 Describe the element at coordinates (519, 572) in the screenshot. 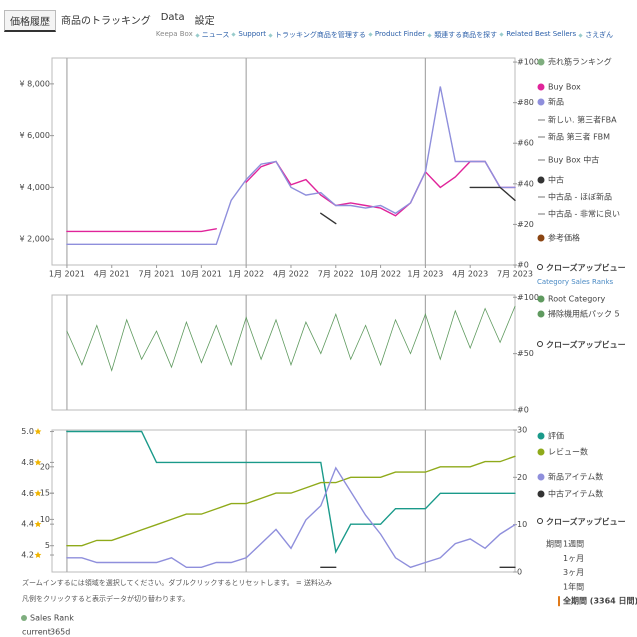

I see `y-tick-label: 0` at that location.